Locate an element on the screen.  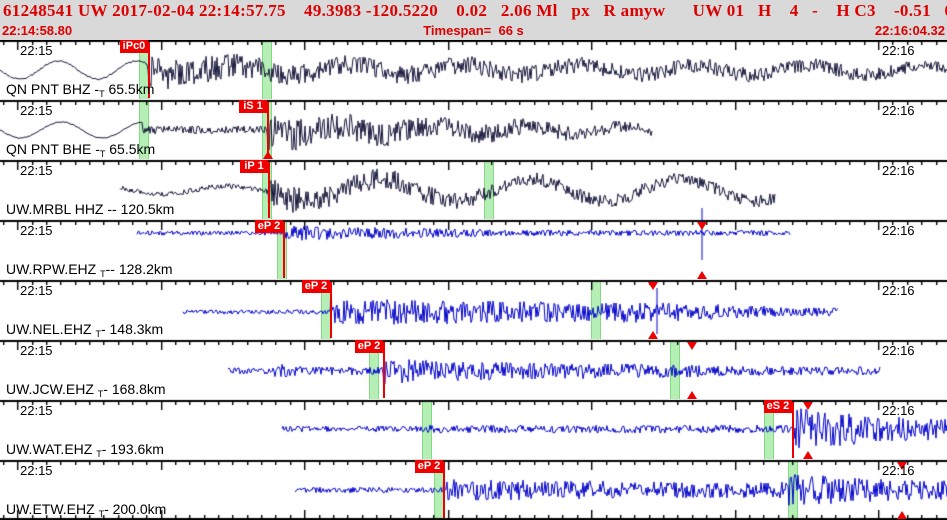
station-label: UW.NEL.EHZ T- 148.3km is located at coordinates (85, 330).